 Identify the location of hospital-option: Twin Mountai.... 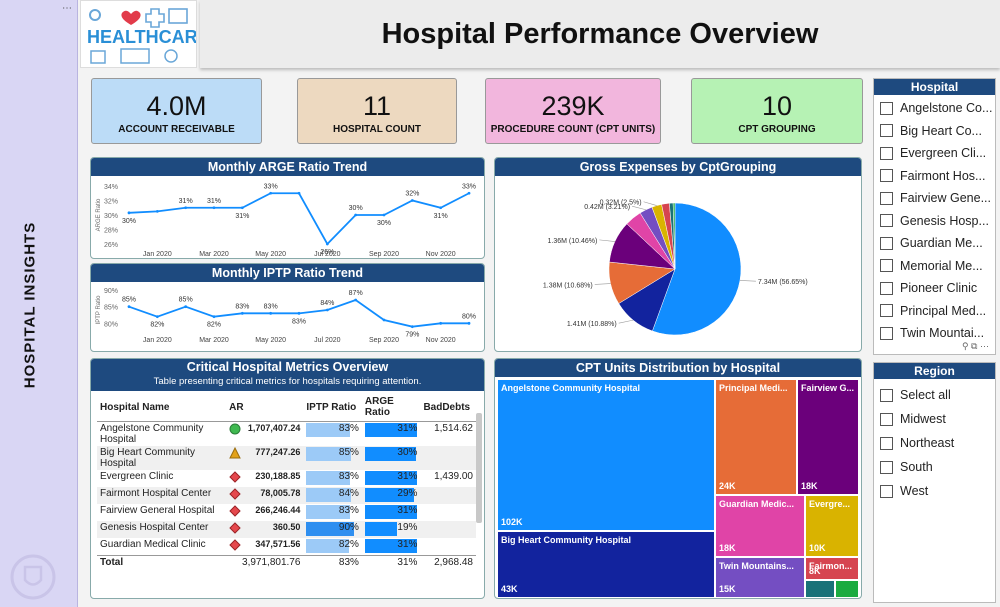
(934, 333).